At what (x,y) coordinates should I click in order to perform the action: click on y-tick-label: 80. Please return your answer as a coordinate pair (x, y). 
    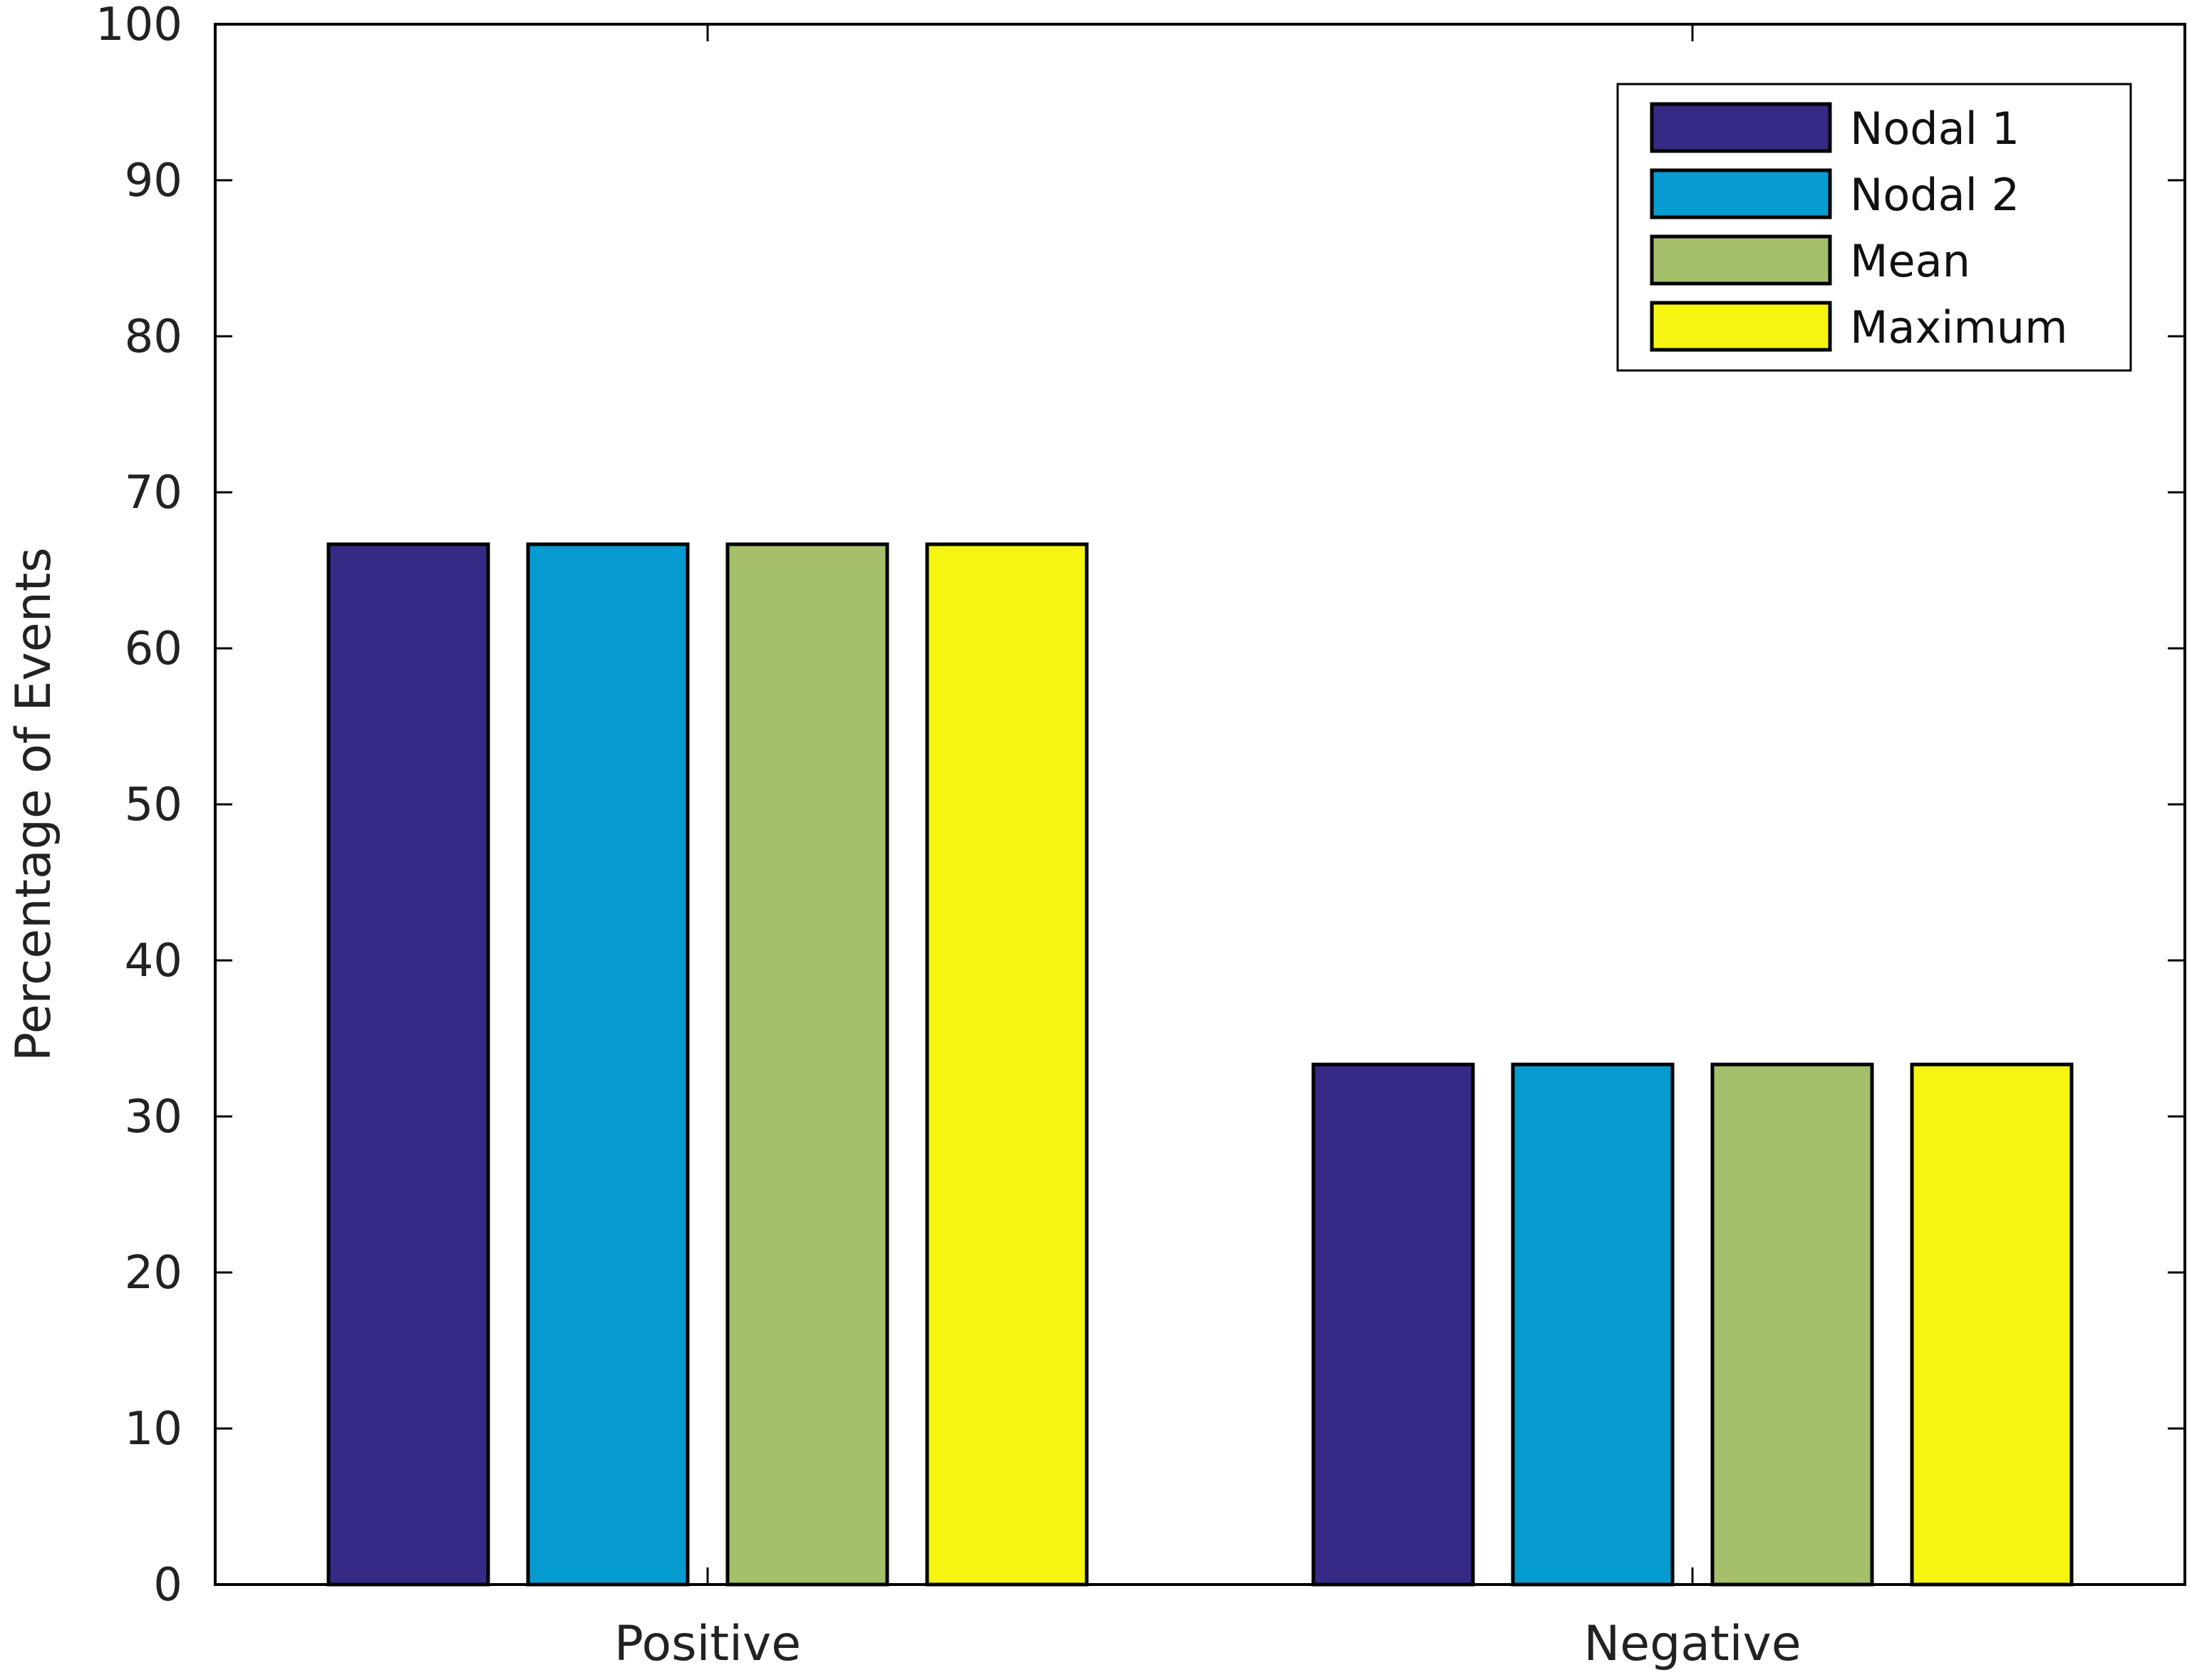
    Looking at the image, I should click on (153, 337).